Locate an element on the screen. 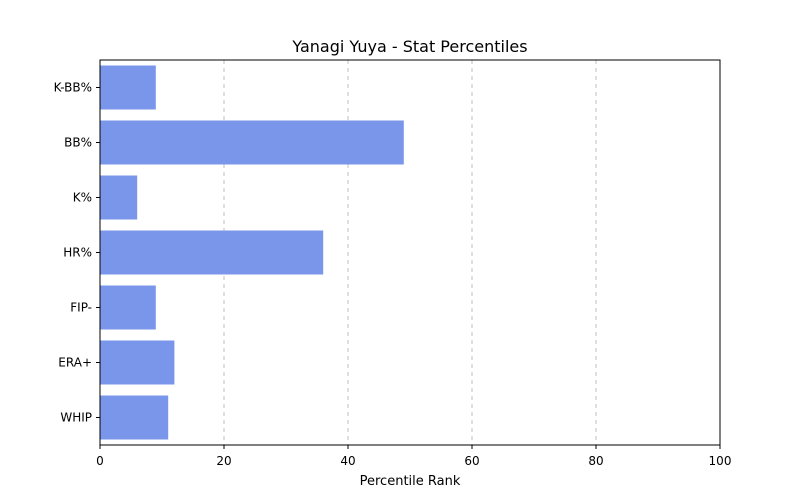 This screenshot has height=500, width=800. chart-title: Yanagi Yuya - Stat Percentiles is located at coordinates (409, 46).